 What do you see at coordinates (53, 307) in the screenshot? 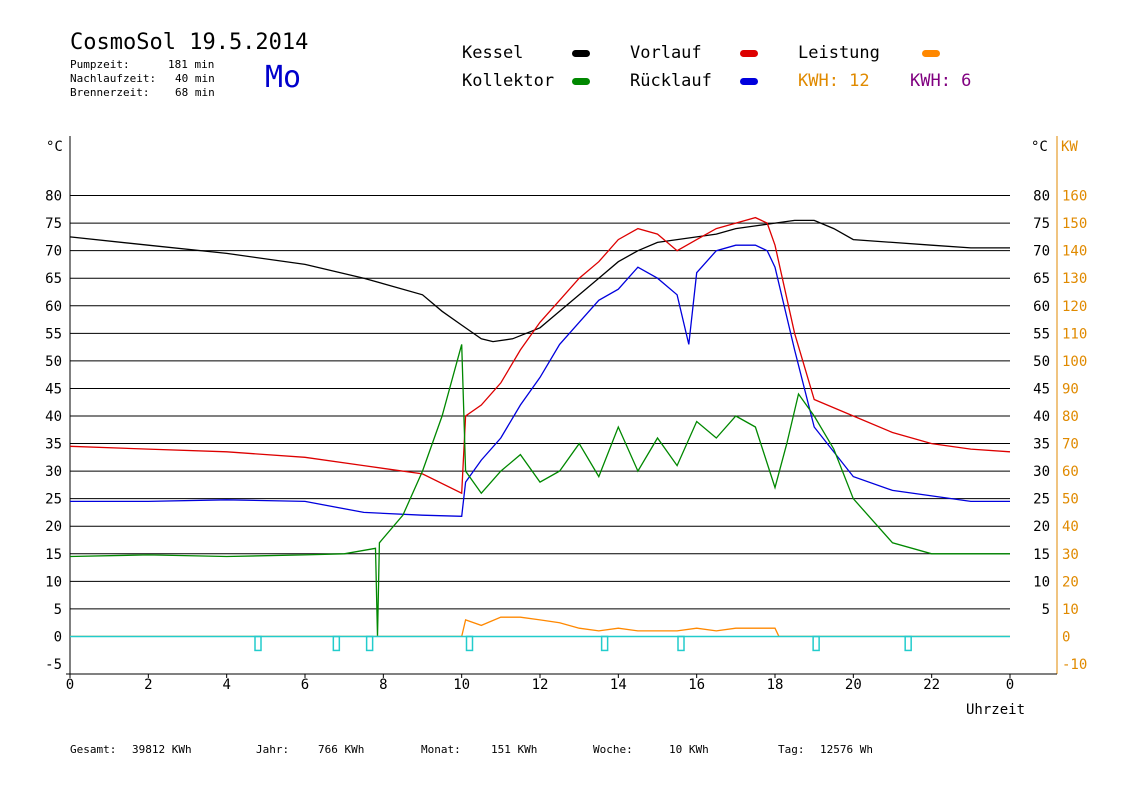
I see `y-tick-left: 60` at bounding box center [53, 307].